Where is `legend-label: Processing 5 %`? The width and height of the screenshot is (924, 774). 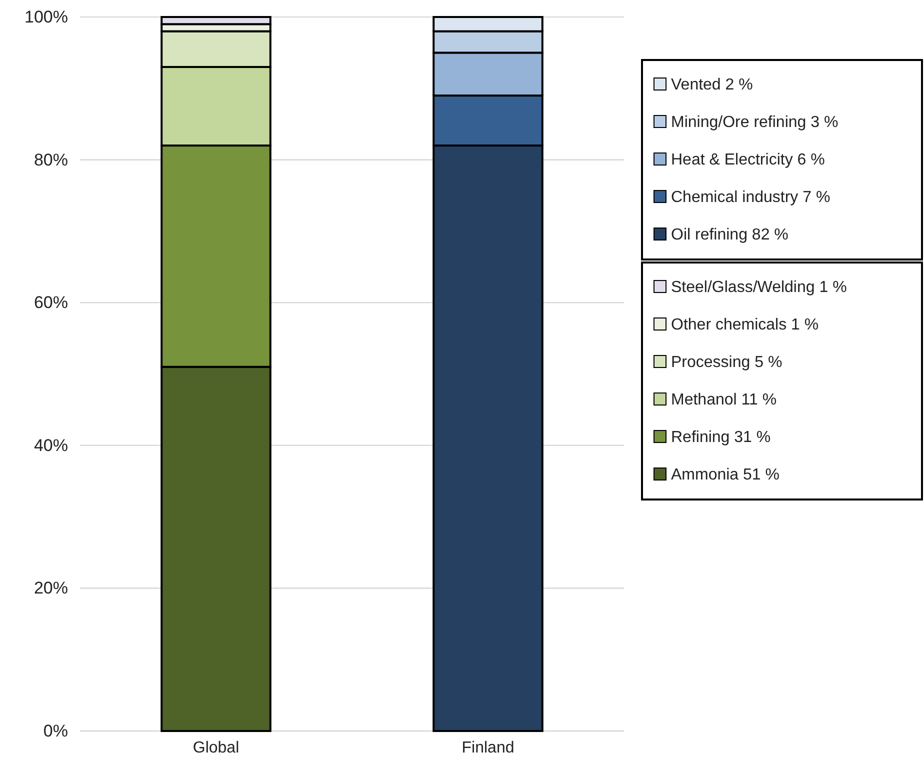 legend-label: Processing 5 % is located at coordinates (726, 363).